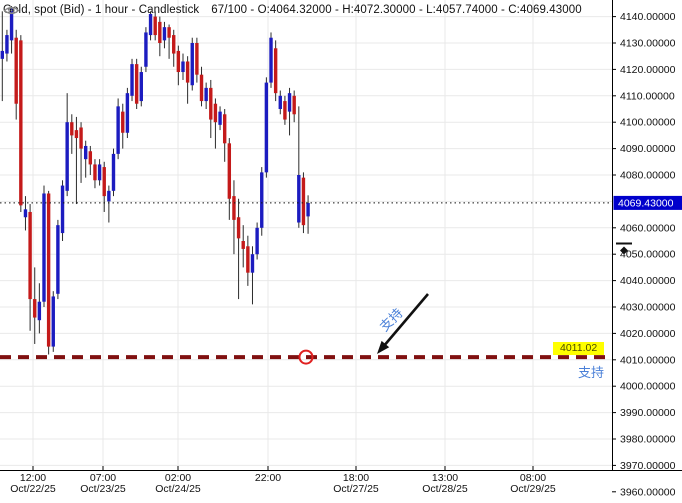 This screenshot has width=682, height=503. Describe the element at coordinates (648, 123) in the screenshot. I see `price-axis-label: 4100.00000` at that location.